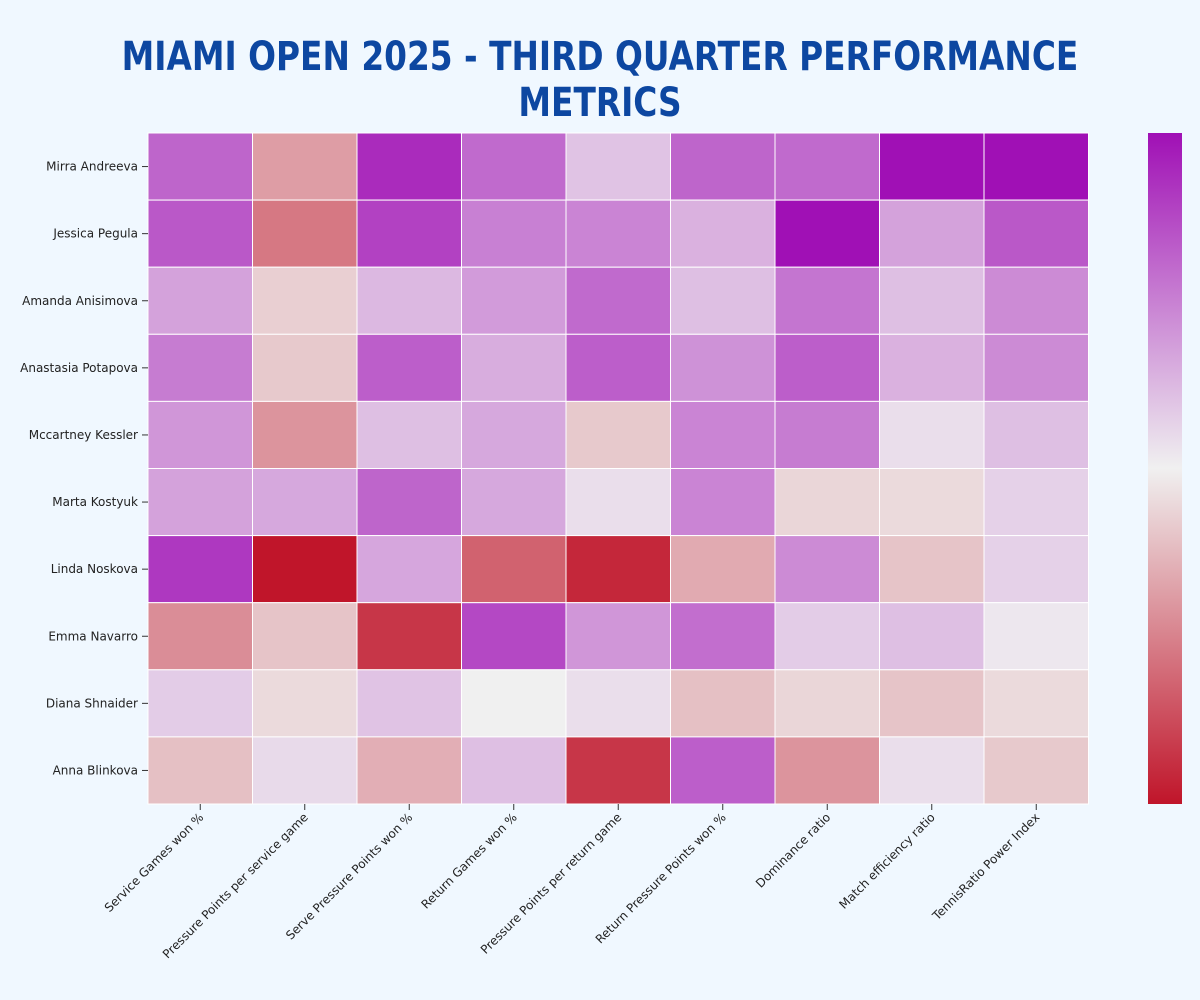 The image size is (1200, 1000). I want to click on column-label: Dominance ratio, so click(793, 850).